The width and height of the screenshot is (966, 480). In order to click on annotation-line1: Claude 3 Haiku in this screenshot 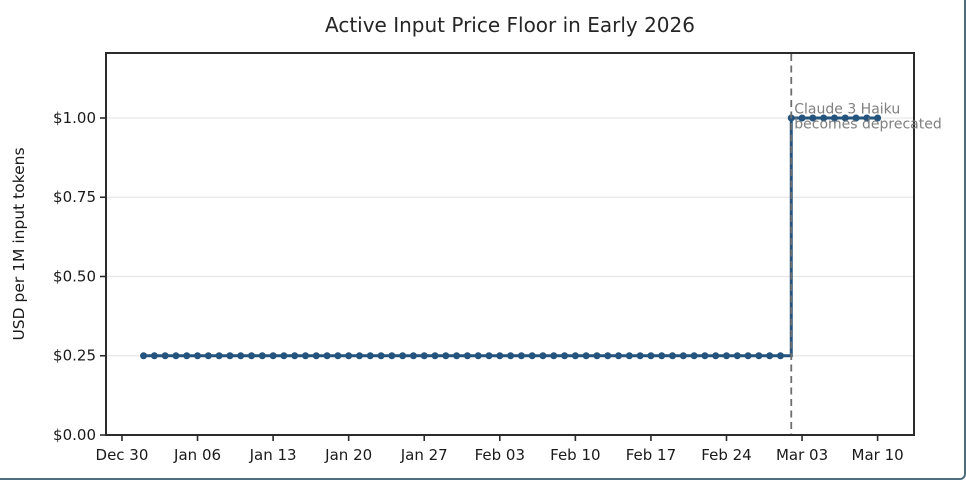, I will do `click(847, 109)`.